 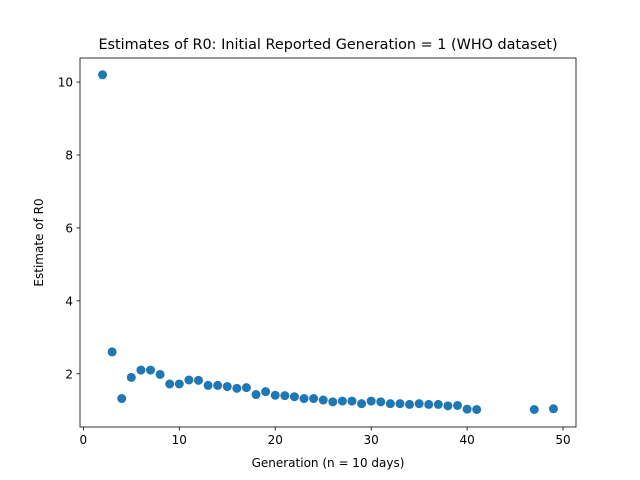 What do you see at coordinates (69, 301) in the screenshot?
I see `y-tick-label: 4` at bounding box center [69, 301].